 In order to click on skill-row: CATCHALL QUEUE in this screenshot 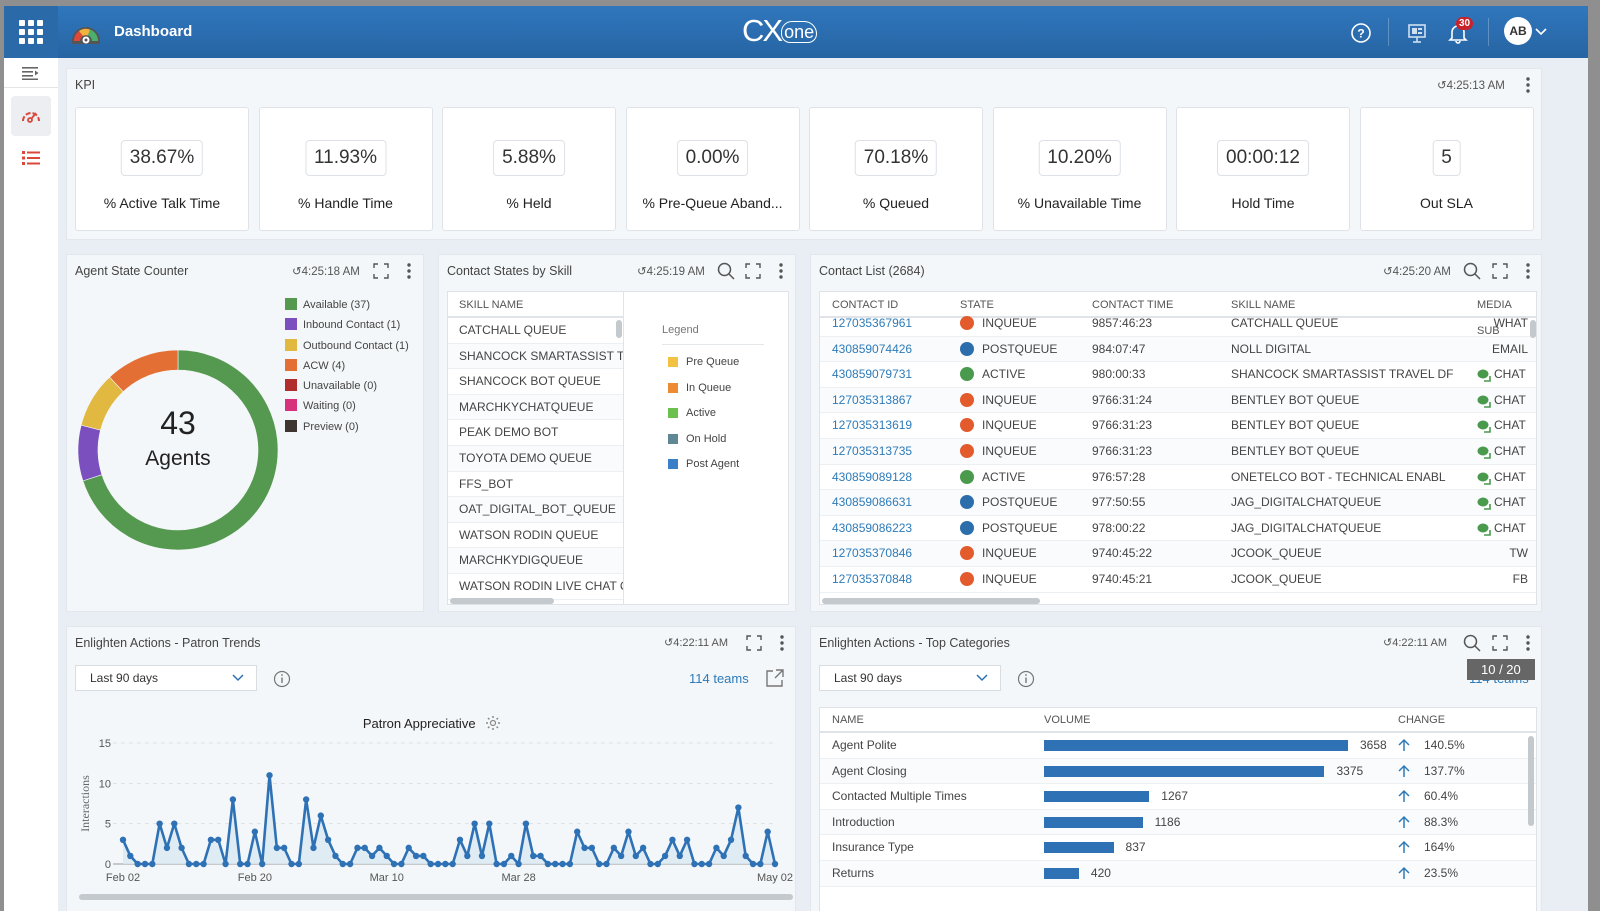, I will do `click(535, 331)`.